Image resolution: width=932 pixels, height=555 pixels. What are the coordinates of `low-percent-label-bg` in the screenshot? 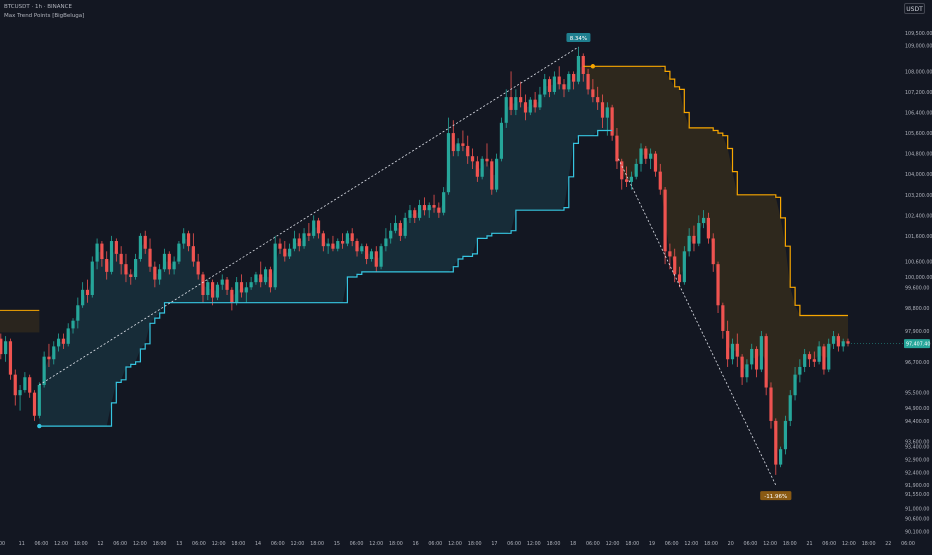 It's located at (776, 496).